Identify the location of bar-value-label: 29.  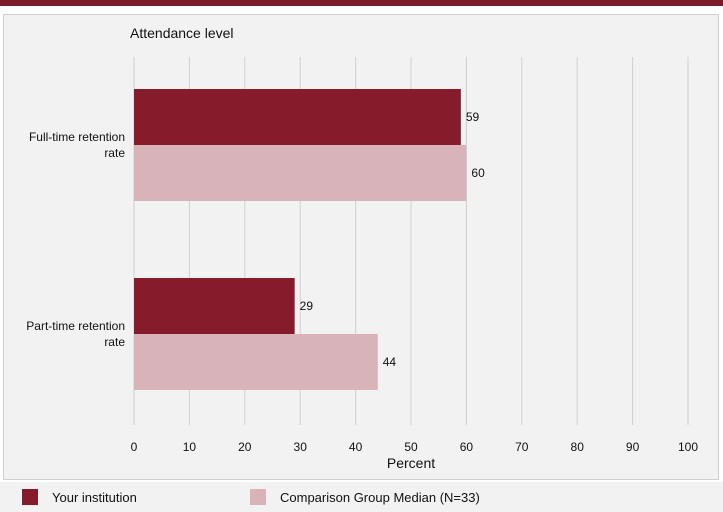
(307, 306).